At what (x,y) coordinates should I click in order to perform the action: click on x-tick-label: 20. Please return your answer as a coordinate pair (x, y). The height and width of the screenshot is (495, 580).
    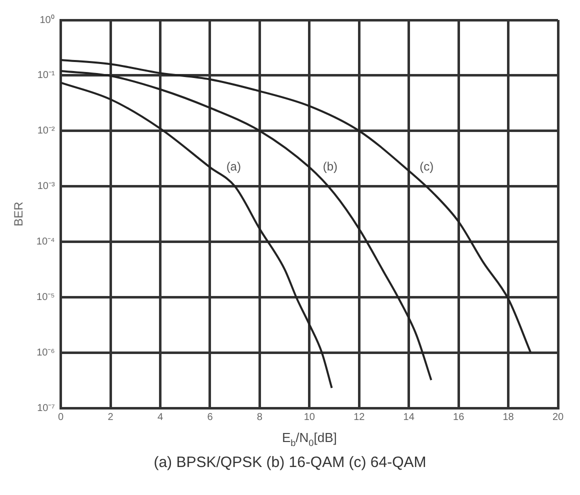
    Looking at the image, I should click on (558, 417).